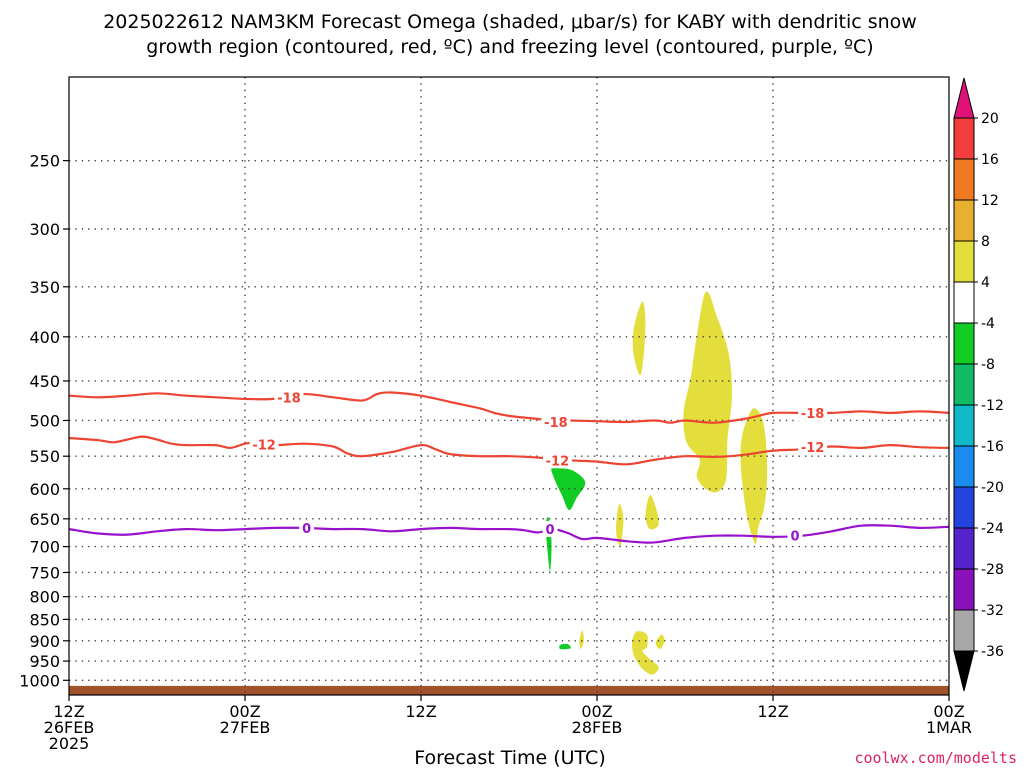 This screenshot has height=768, width=1024. What do you see at coordinates (964, 671) in the screenshot?
I see `colorbar-bottom-arrow` at bounding box center [964, 671].